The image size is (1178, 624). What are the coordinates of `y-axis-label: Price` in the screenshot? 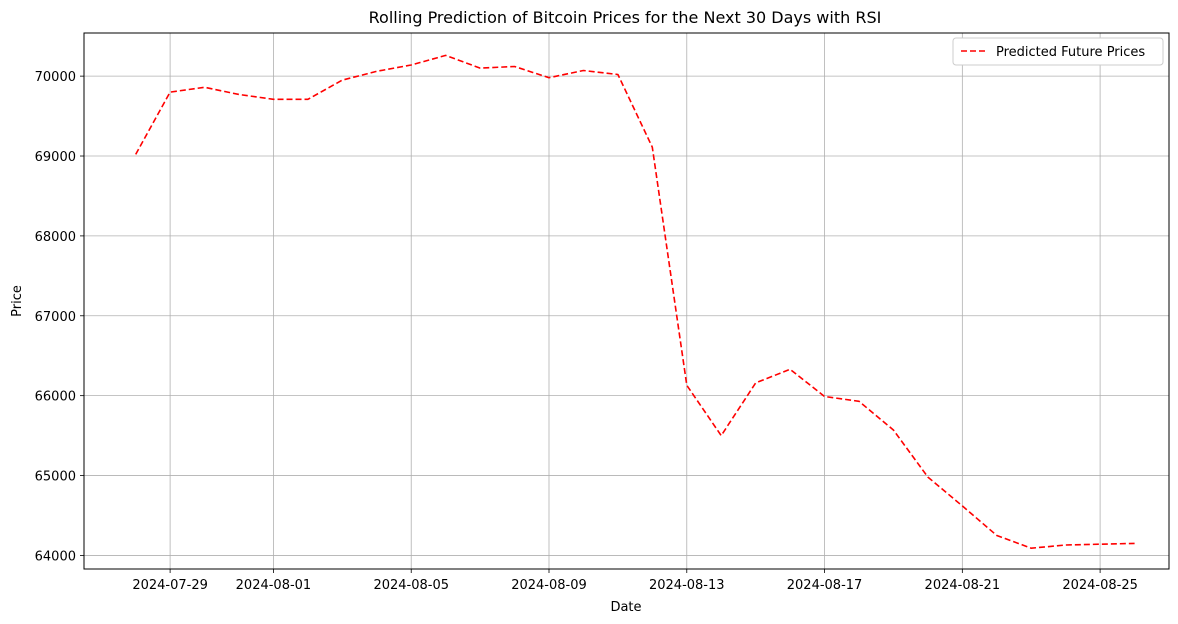 It's located at (17, 301).